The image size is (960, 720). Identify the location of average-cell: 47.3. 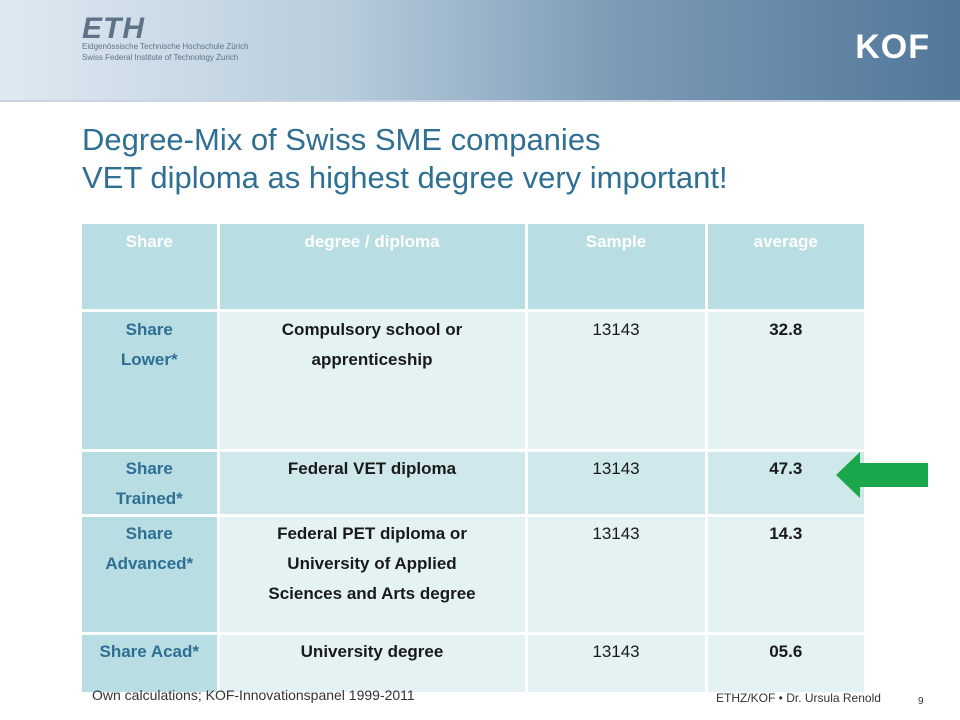
(785, 483).